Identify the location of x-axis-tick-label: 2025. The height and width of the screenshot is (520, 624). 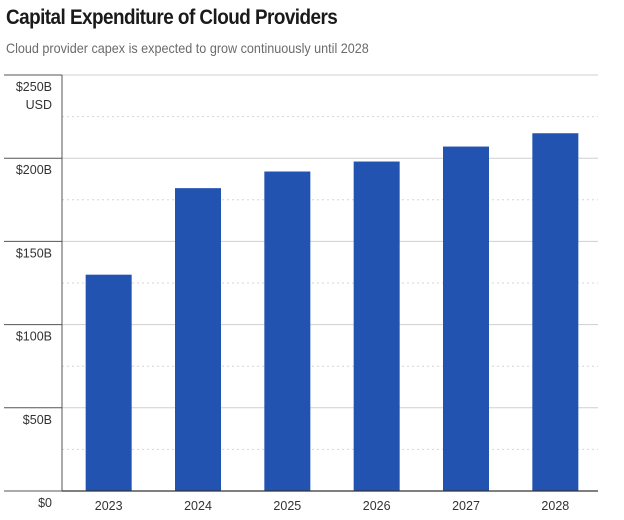
(287, 506).